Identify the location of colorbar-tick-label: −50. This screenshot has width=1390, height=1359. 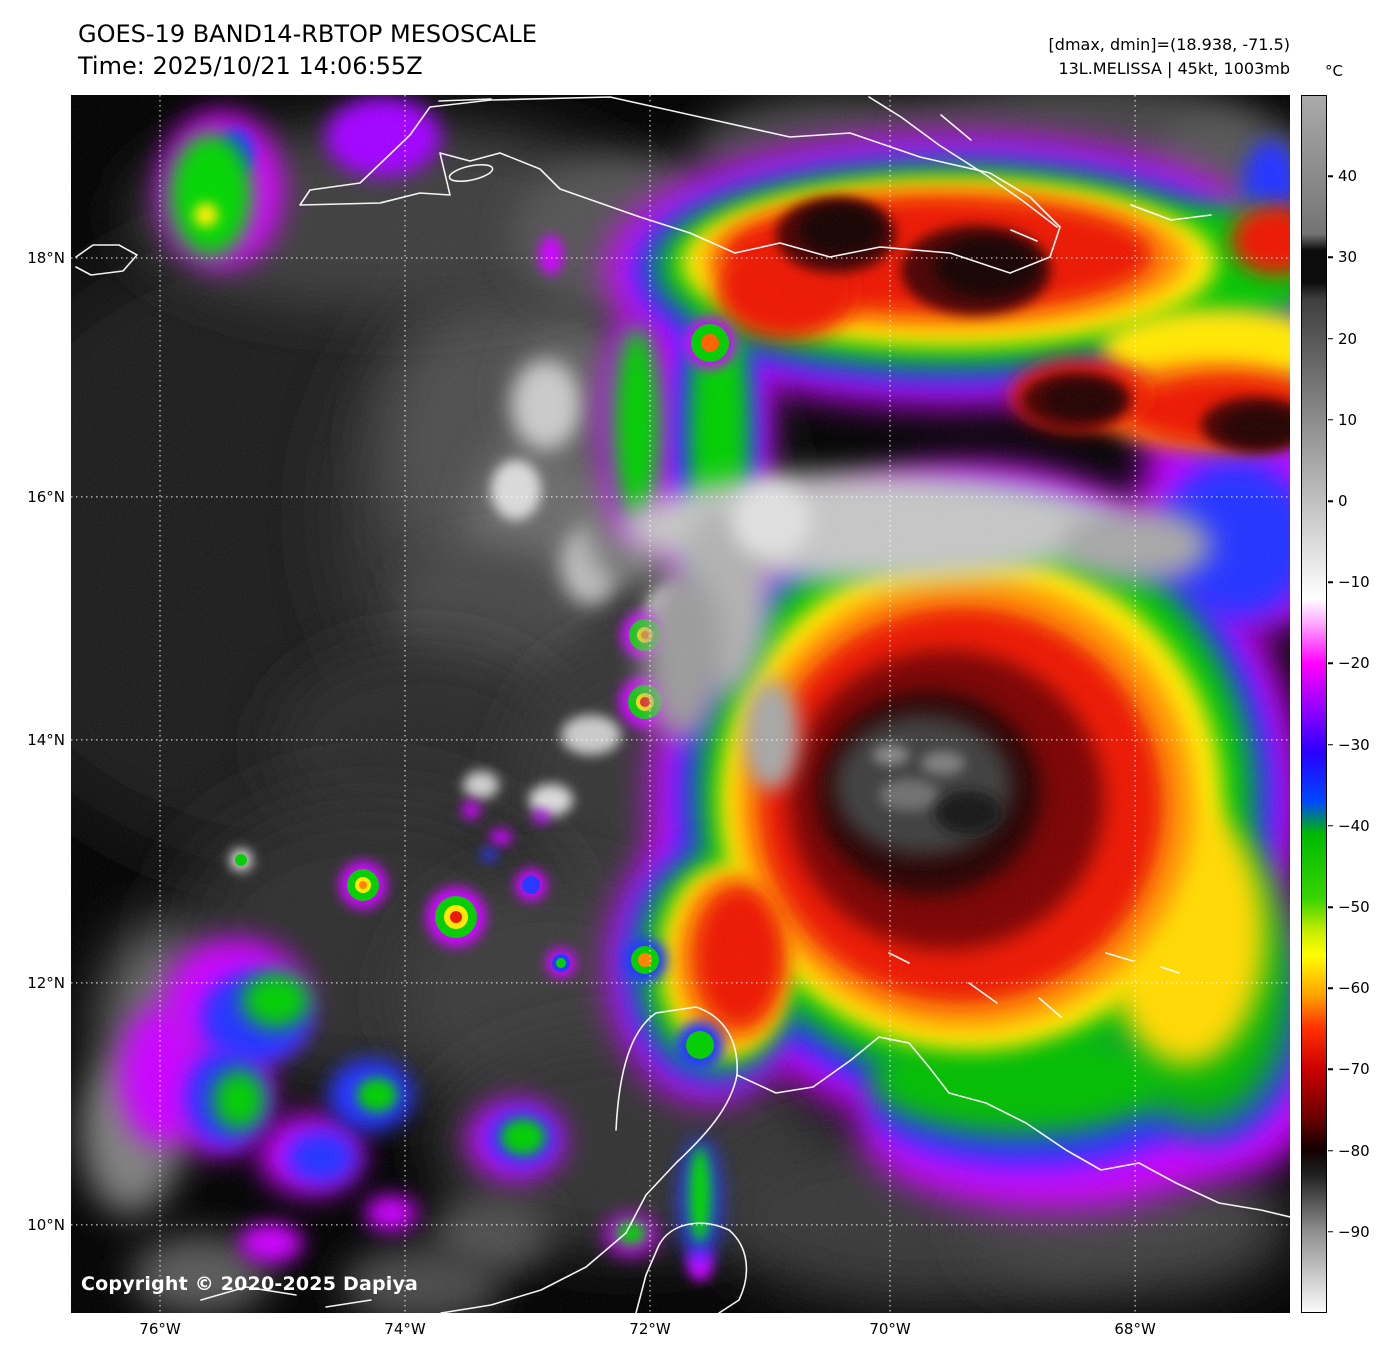
(1354, 907).